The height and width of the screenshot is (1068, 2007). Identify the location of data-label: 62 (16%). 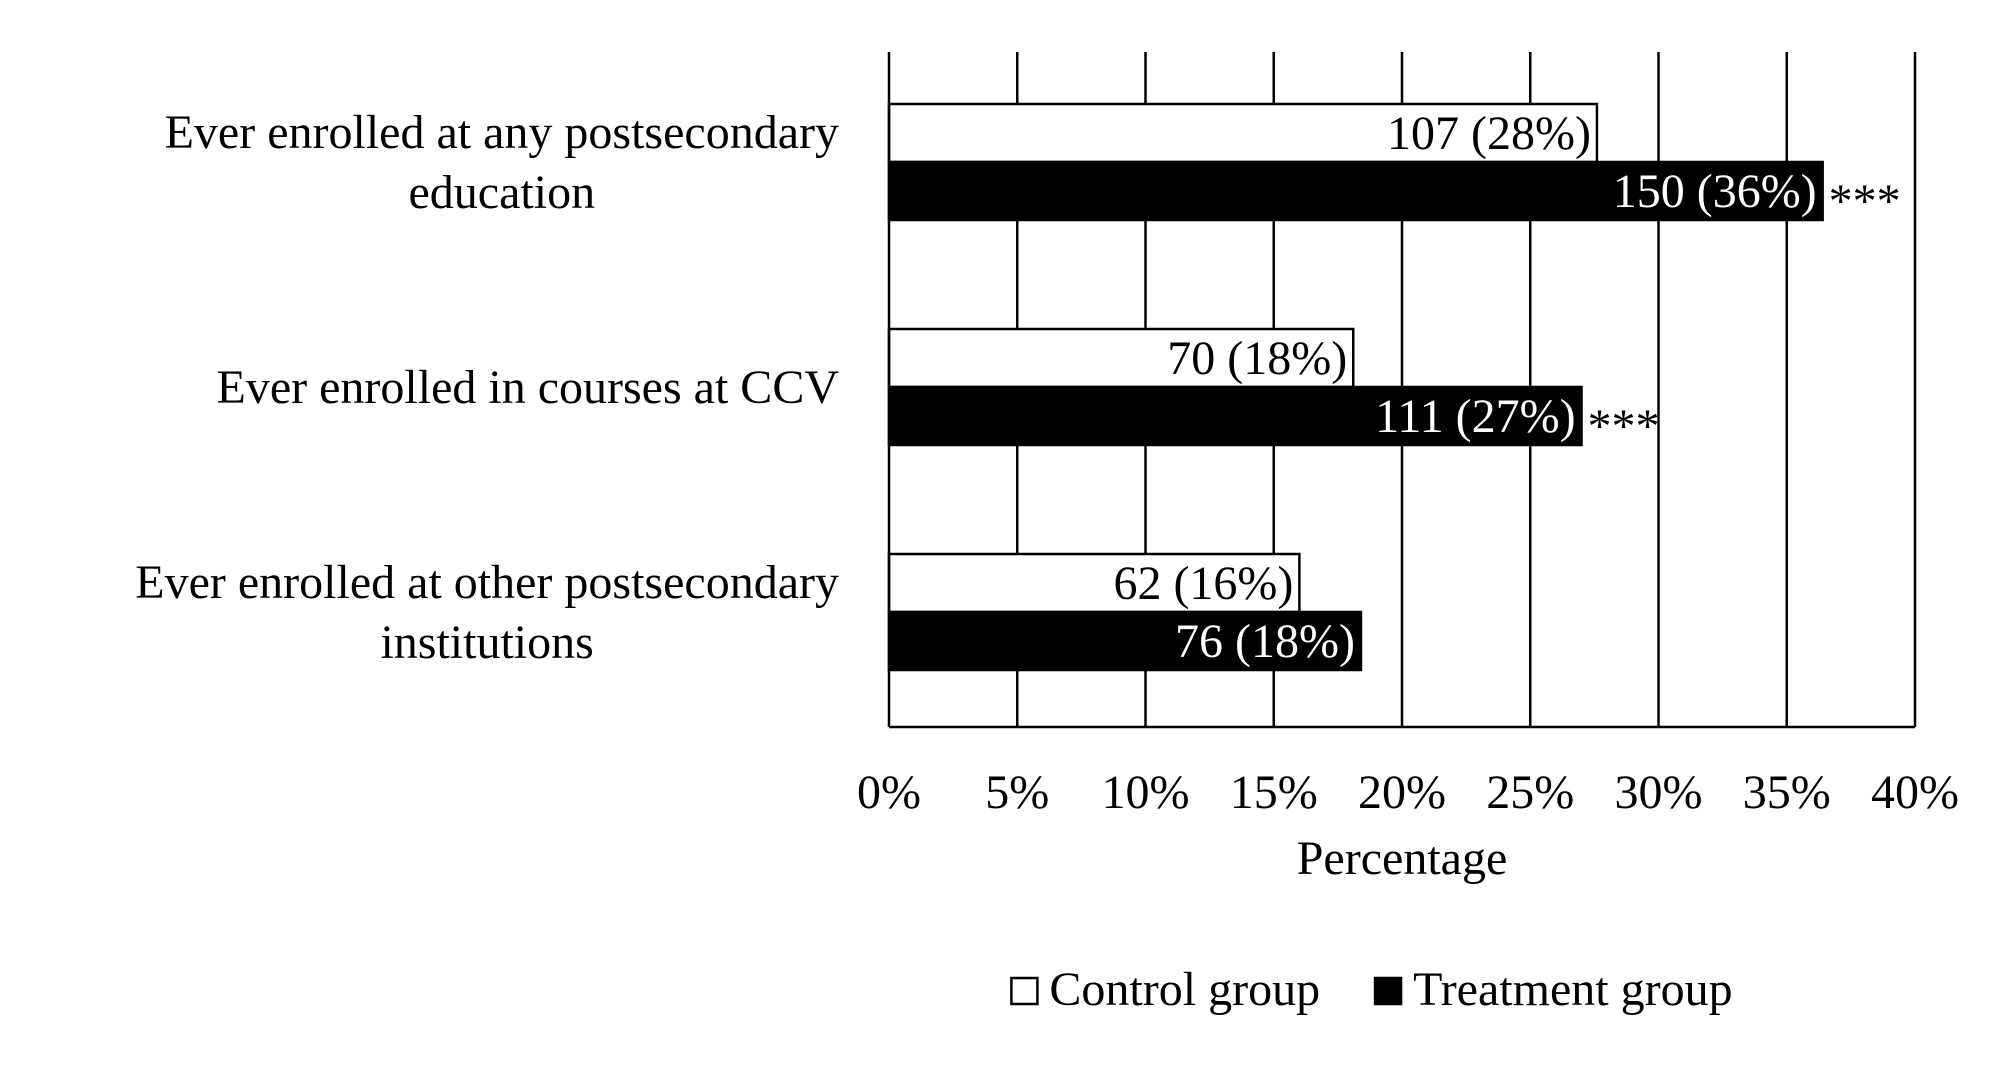
(1203, 583).